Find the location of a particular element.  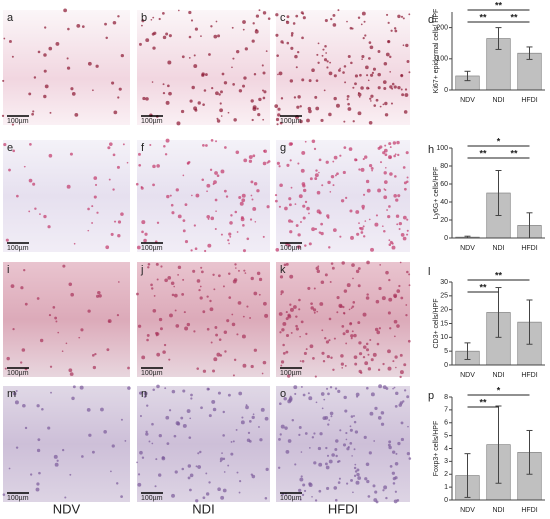

panel-letter: o is located at coordinates (283, 394).